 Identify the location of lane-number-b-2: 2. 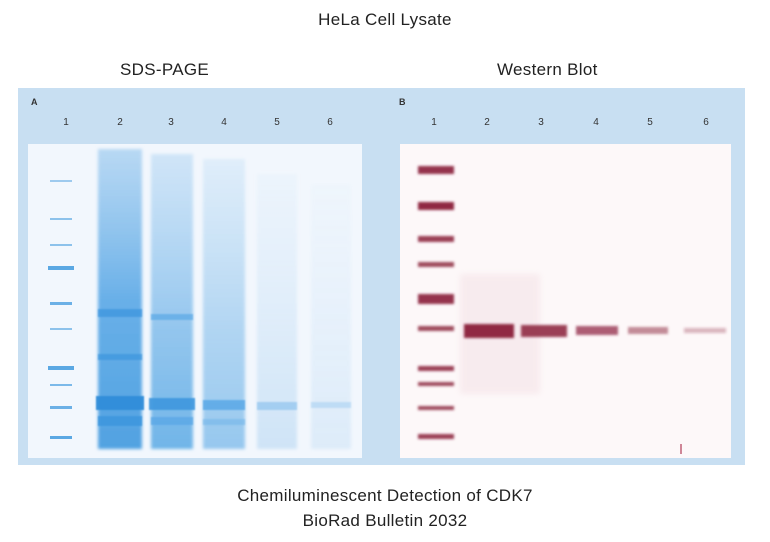
(487, 122).